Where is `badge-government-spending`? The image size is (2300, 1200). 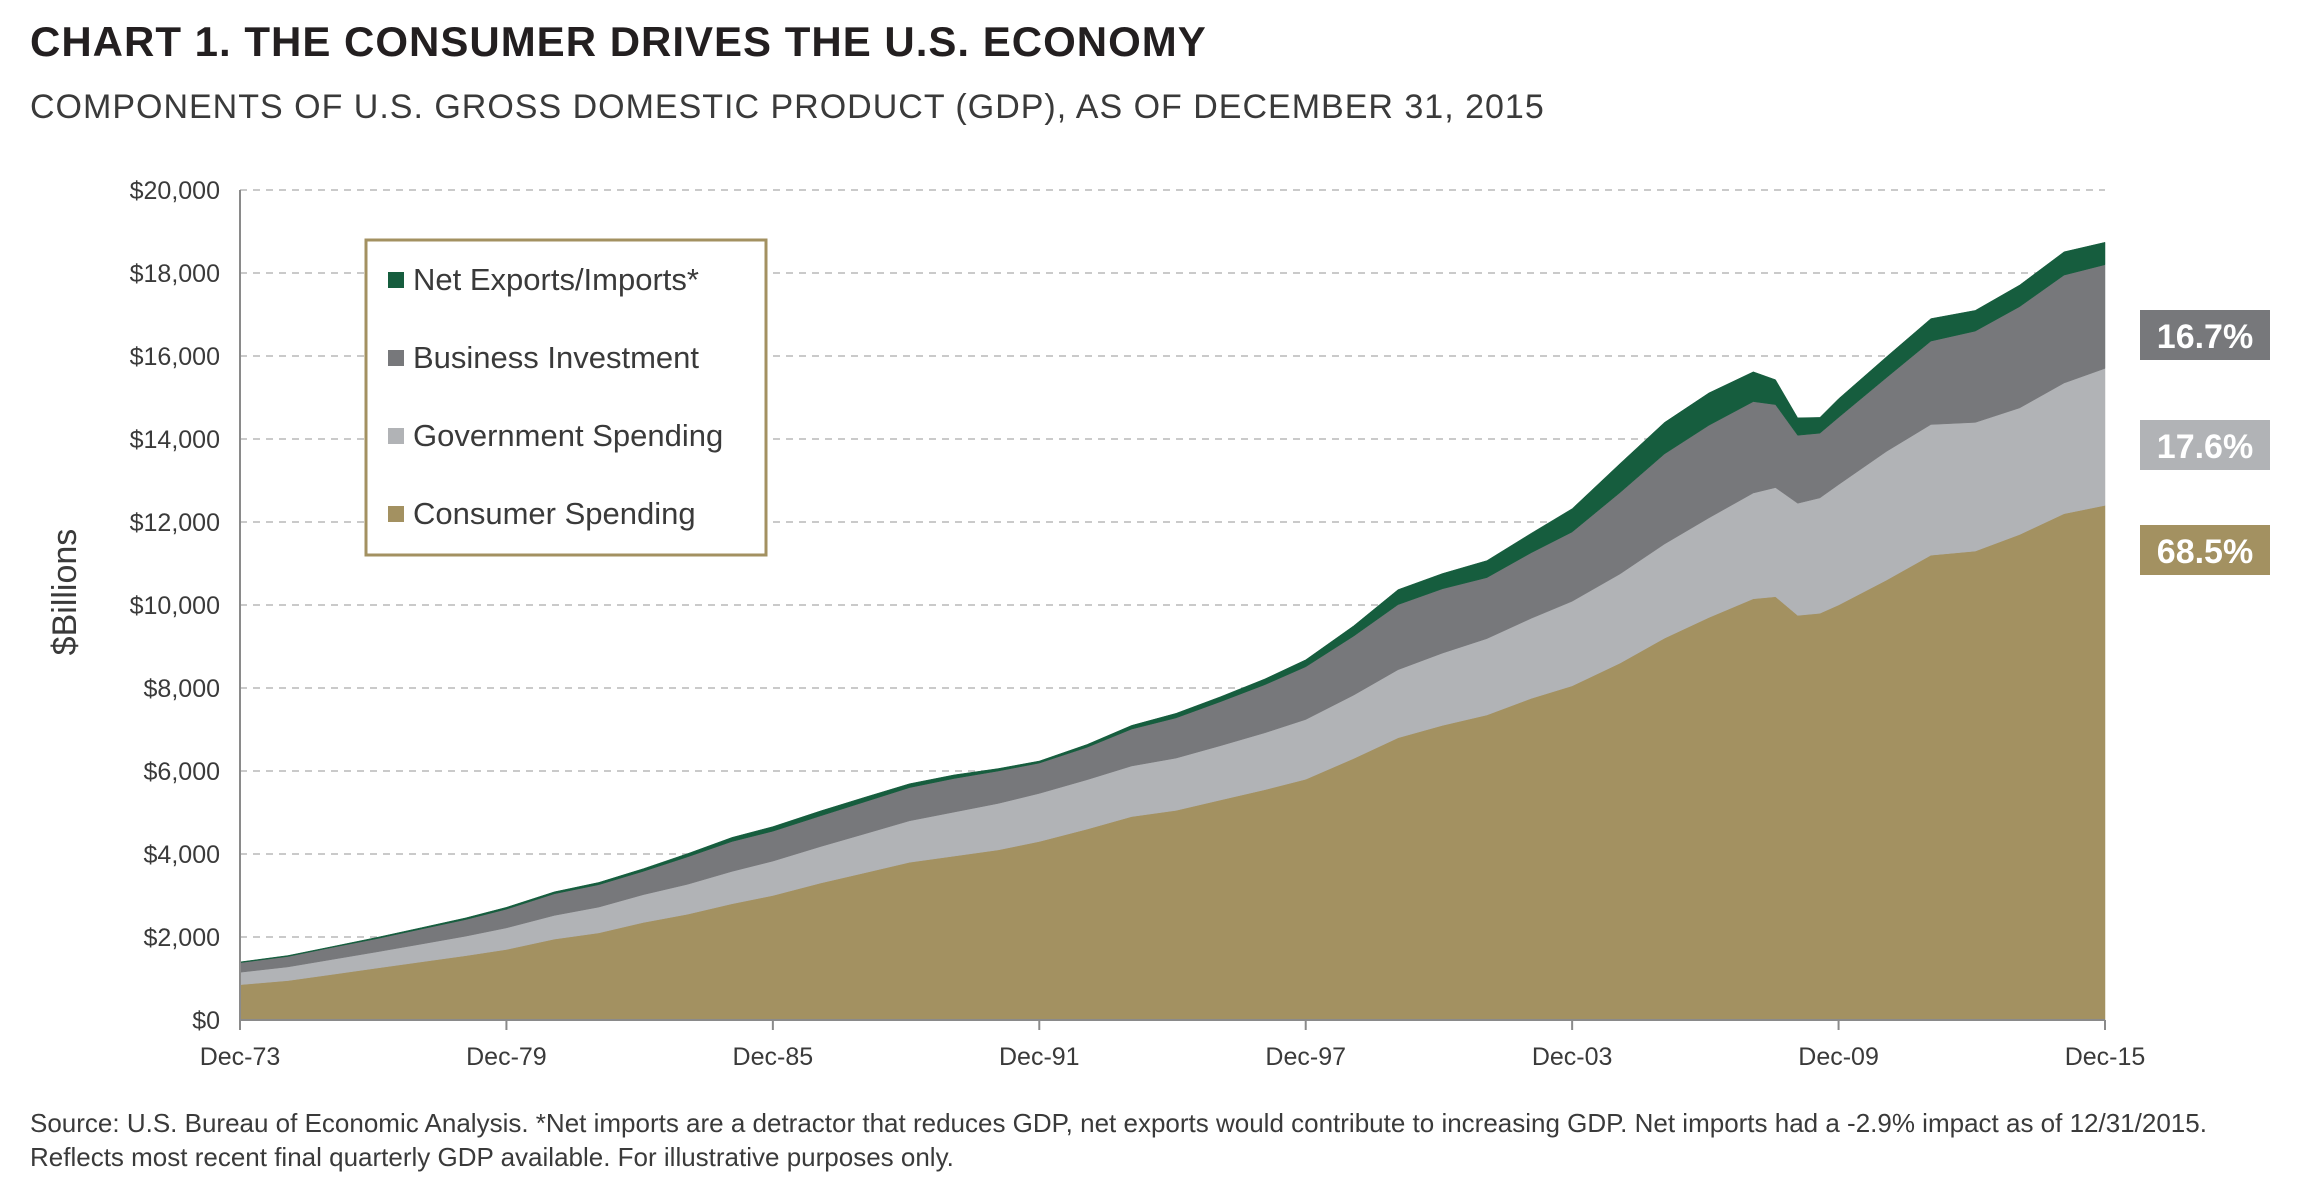
badge-government-spending is located at coordinates (2205, 445).